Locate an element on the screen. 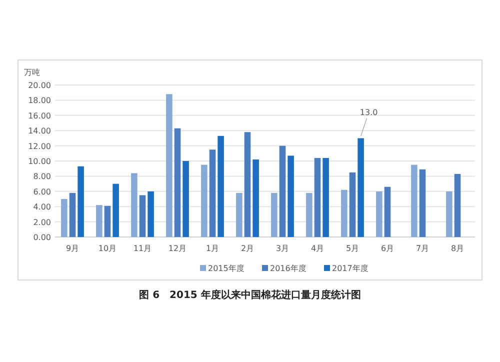  y-tick-label: 14.00 is located at coordinates (39, 131).